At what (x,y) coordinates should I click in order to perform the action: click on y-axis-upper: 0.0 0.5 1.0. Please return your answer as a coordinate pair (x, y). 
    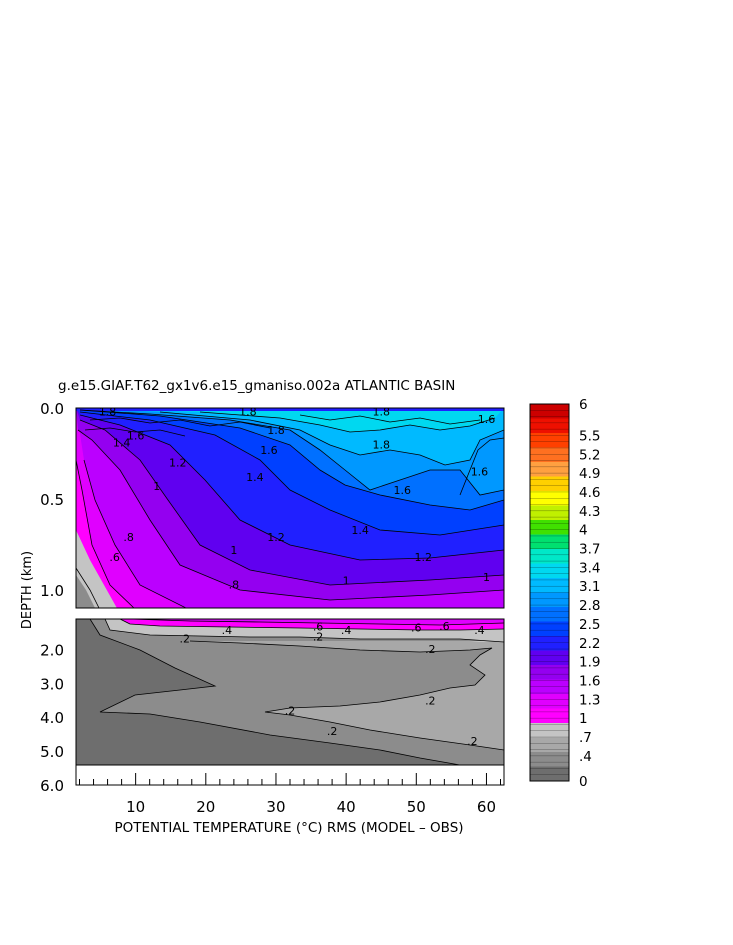
    Looking at the image, I should click on (52, 500).